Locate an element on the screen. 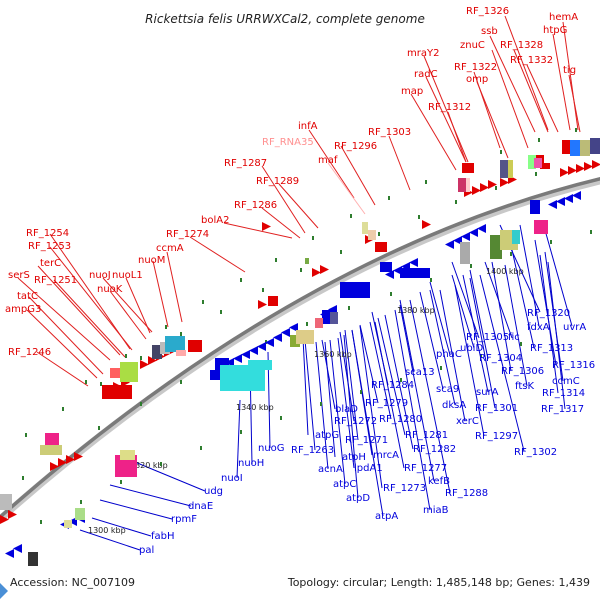  gene-label-rf-1254: RF_1254 is located at coordinates (47, 233).